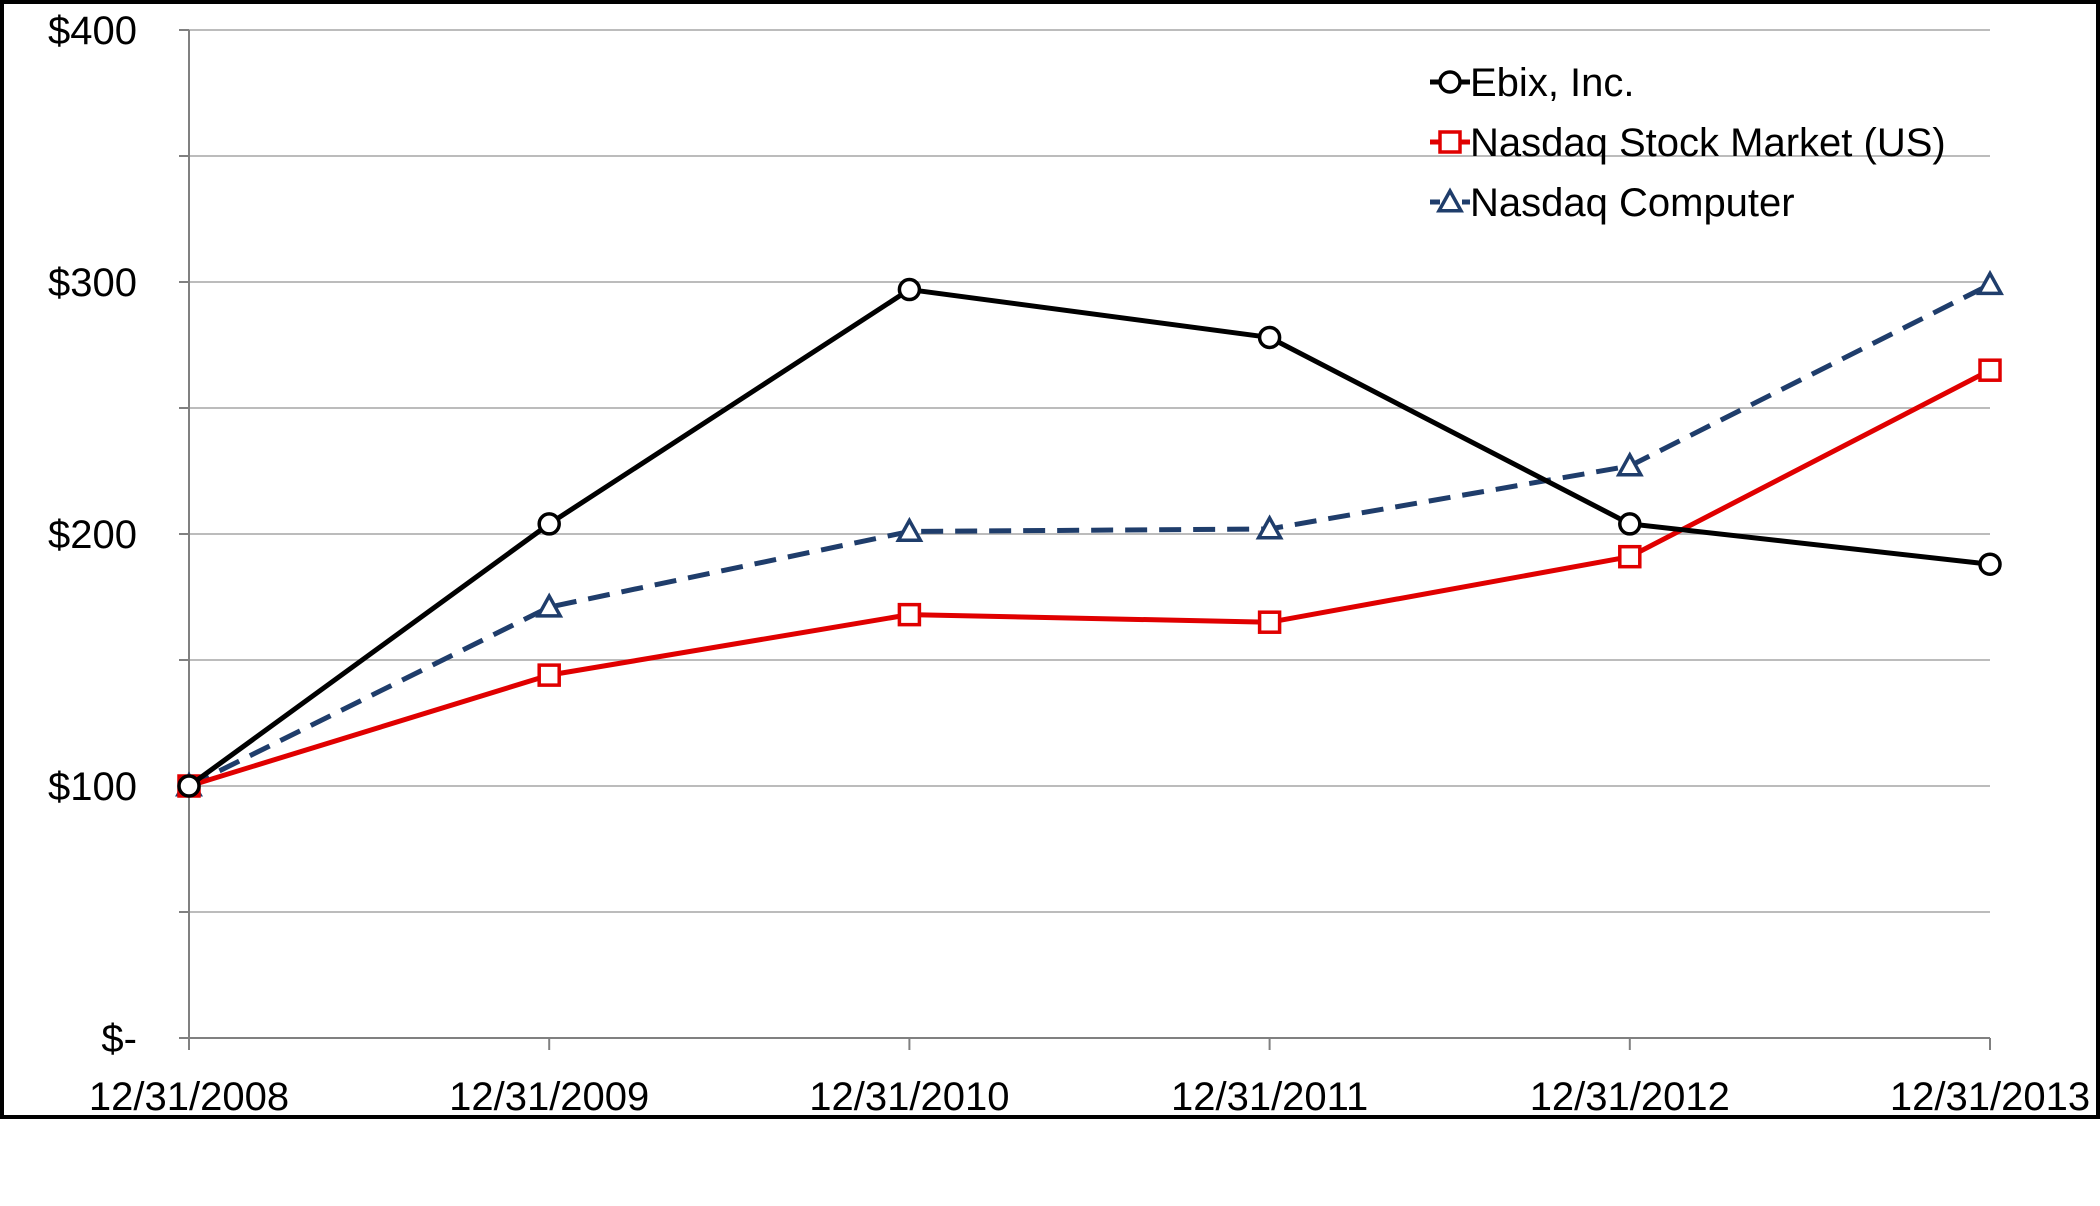 The width and height of the screenshot is (2100, 1206). Describe the element at coordinates (1990, 1097) in the screenshot. I see `x-tick-label: 12/31/2013` at that location.